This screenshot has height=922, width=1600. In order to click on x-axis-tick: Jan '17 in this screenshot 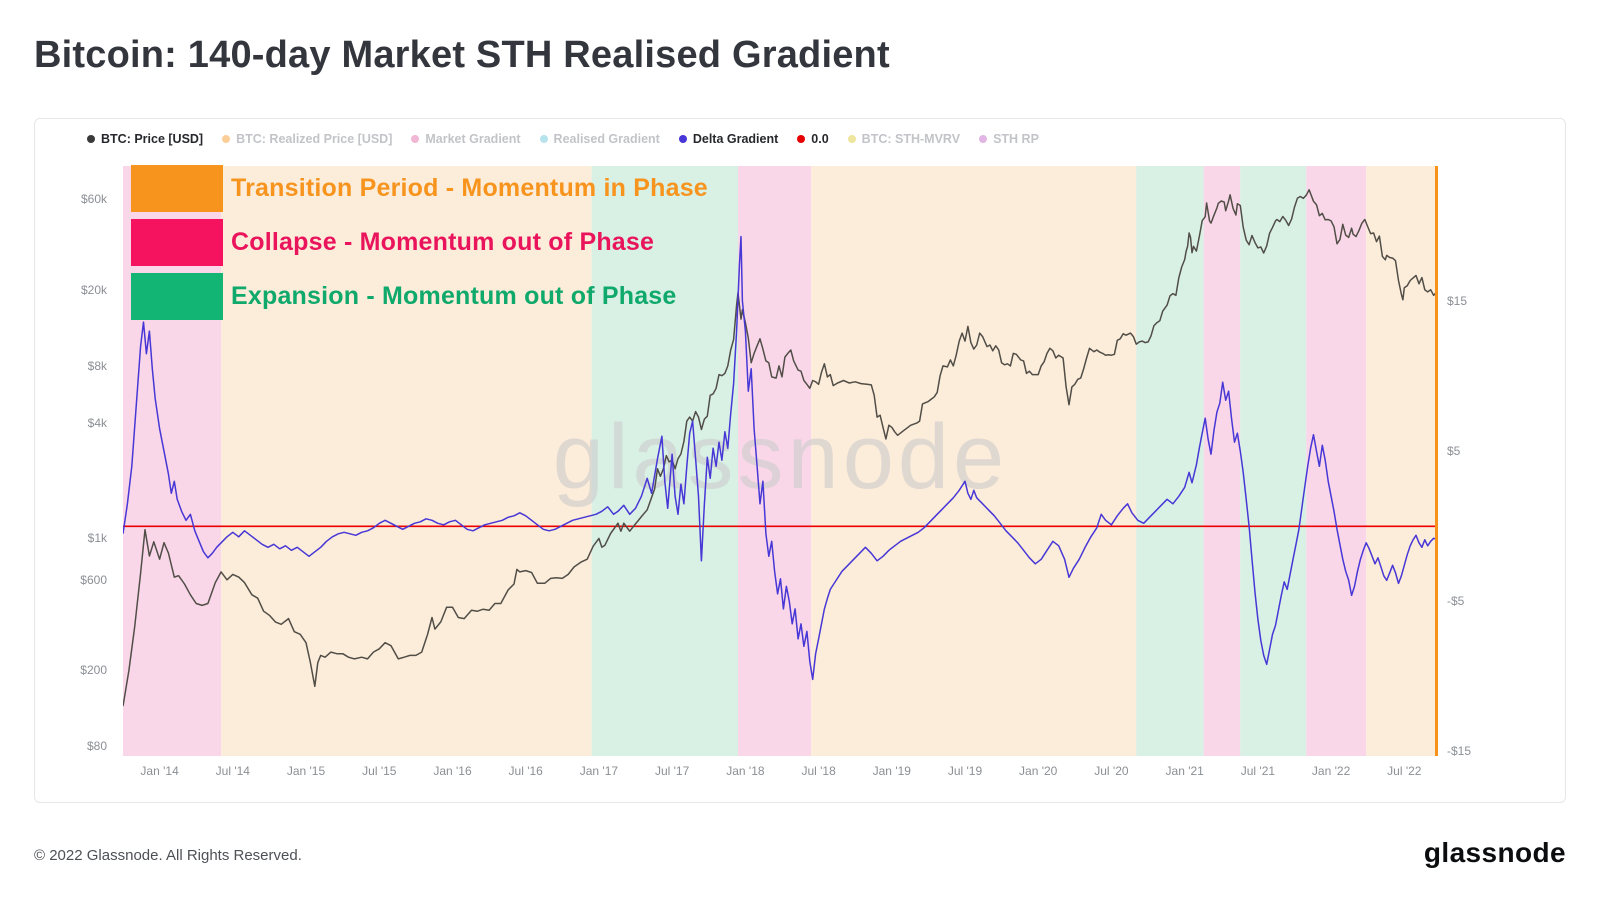, I will do `click(599, 771)`.